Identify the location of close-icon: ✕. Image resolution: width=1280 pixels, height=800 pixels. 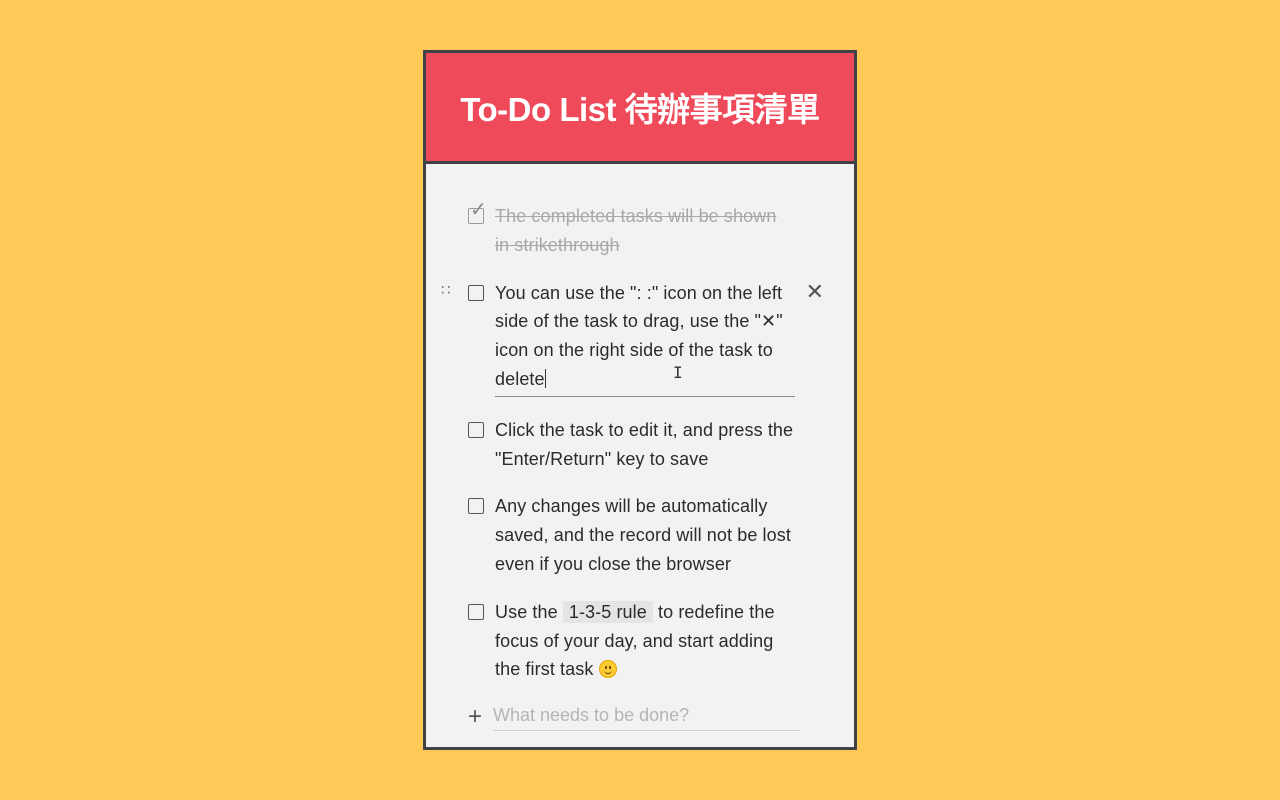
(815, 292).